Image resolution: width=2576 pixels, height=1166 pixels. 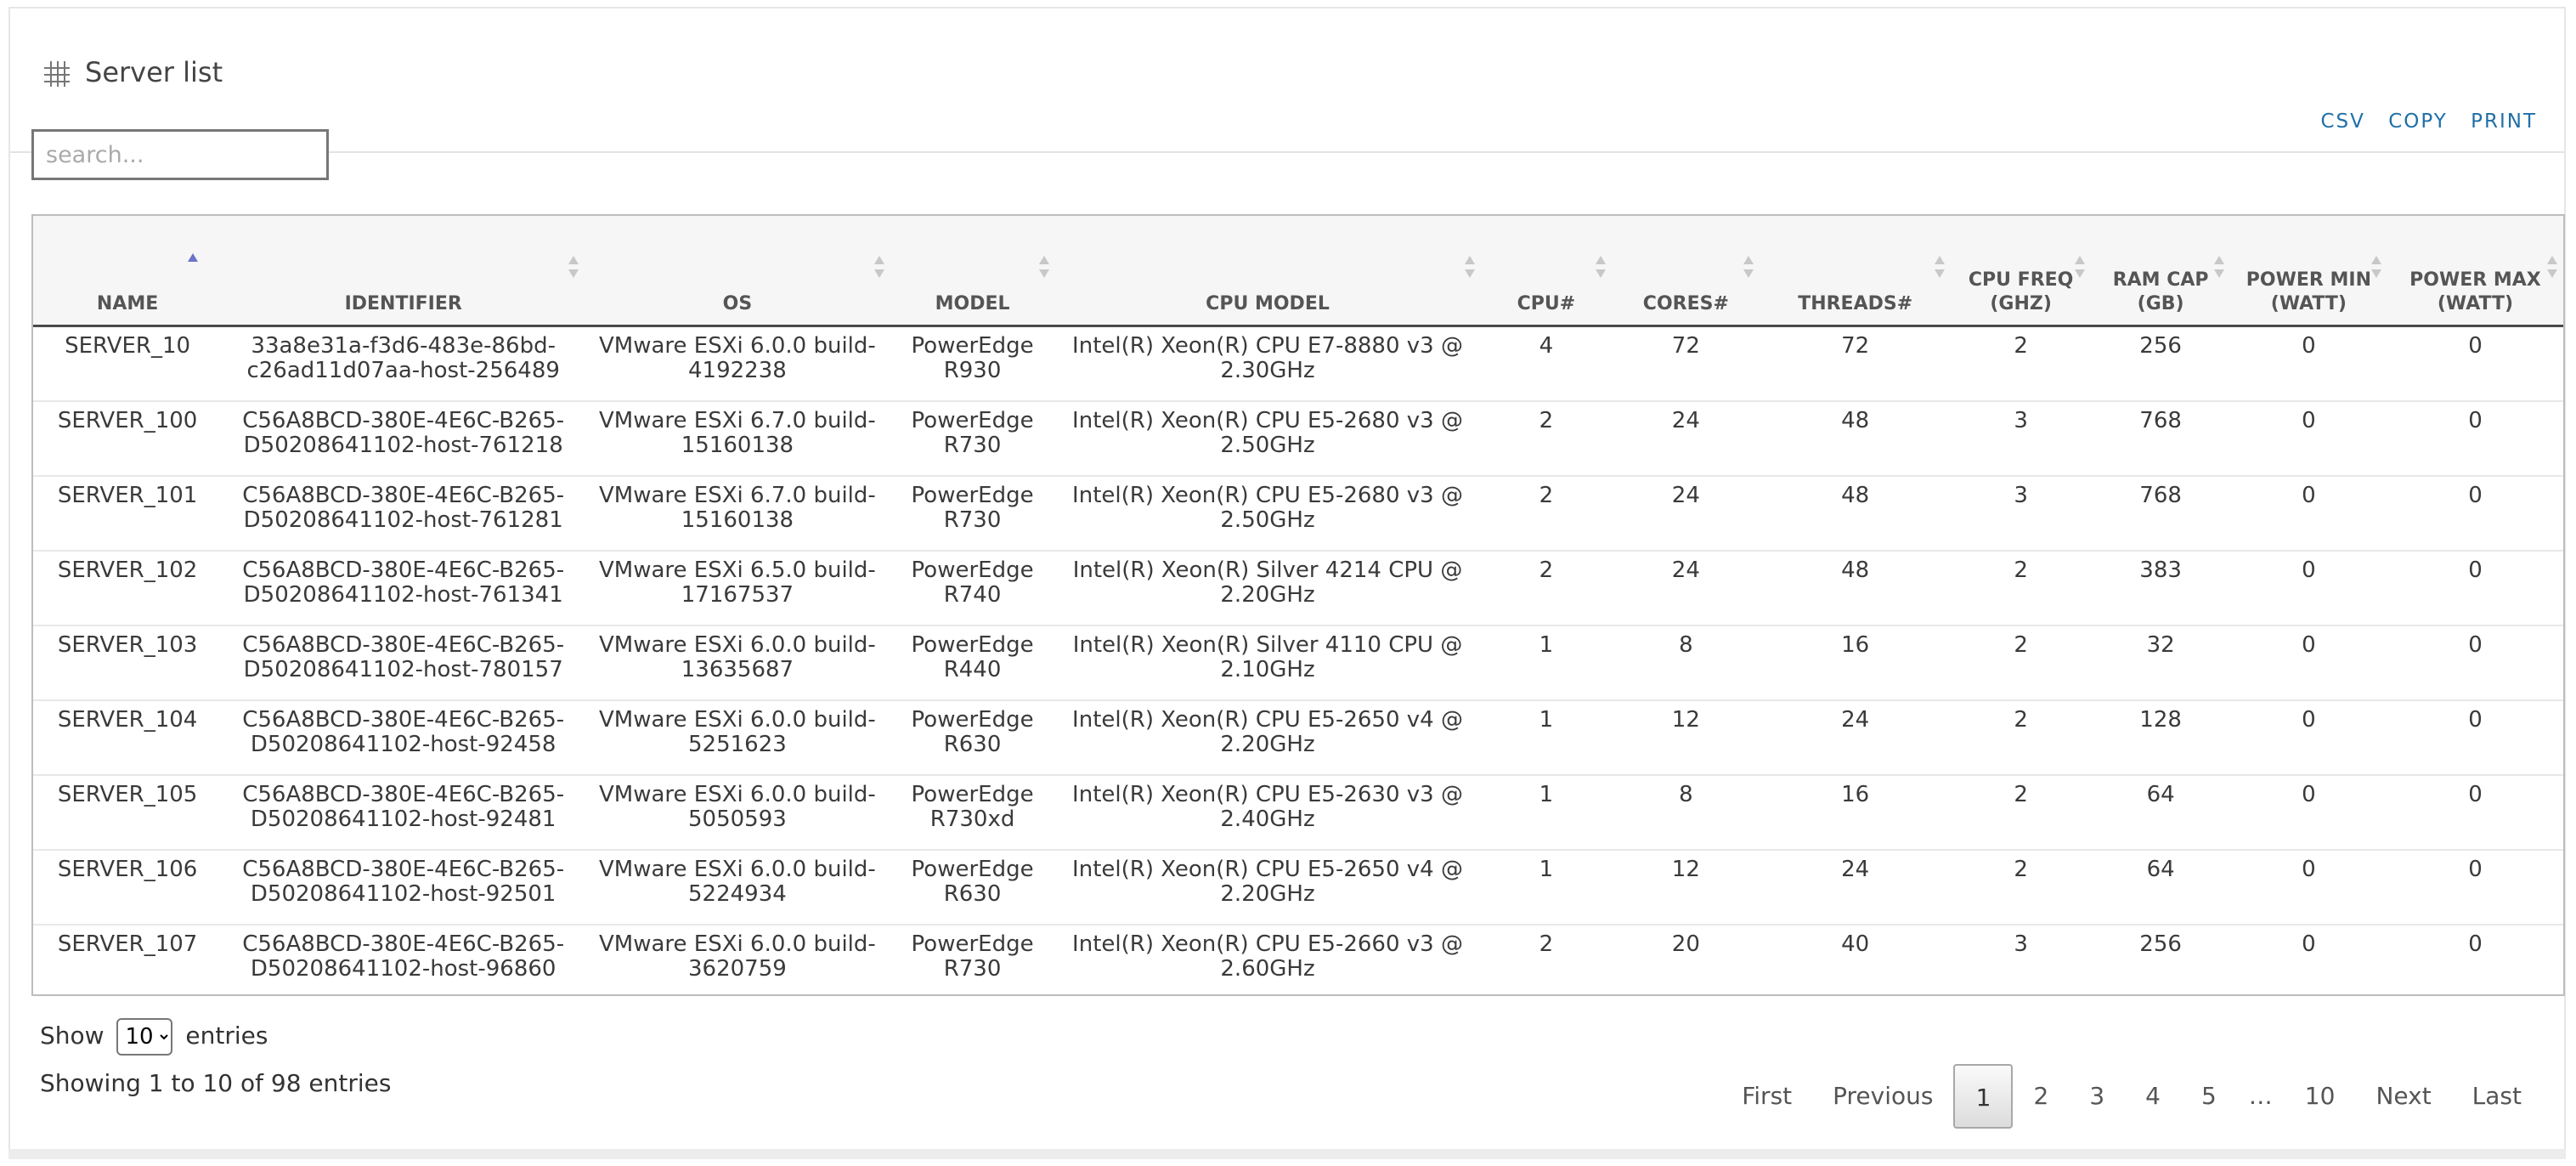 What do you see at coordinates (128, 737) in the screenshot?
I see `cell-name: SERVER_104` at bounding box center [128, 737].